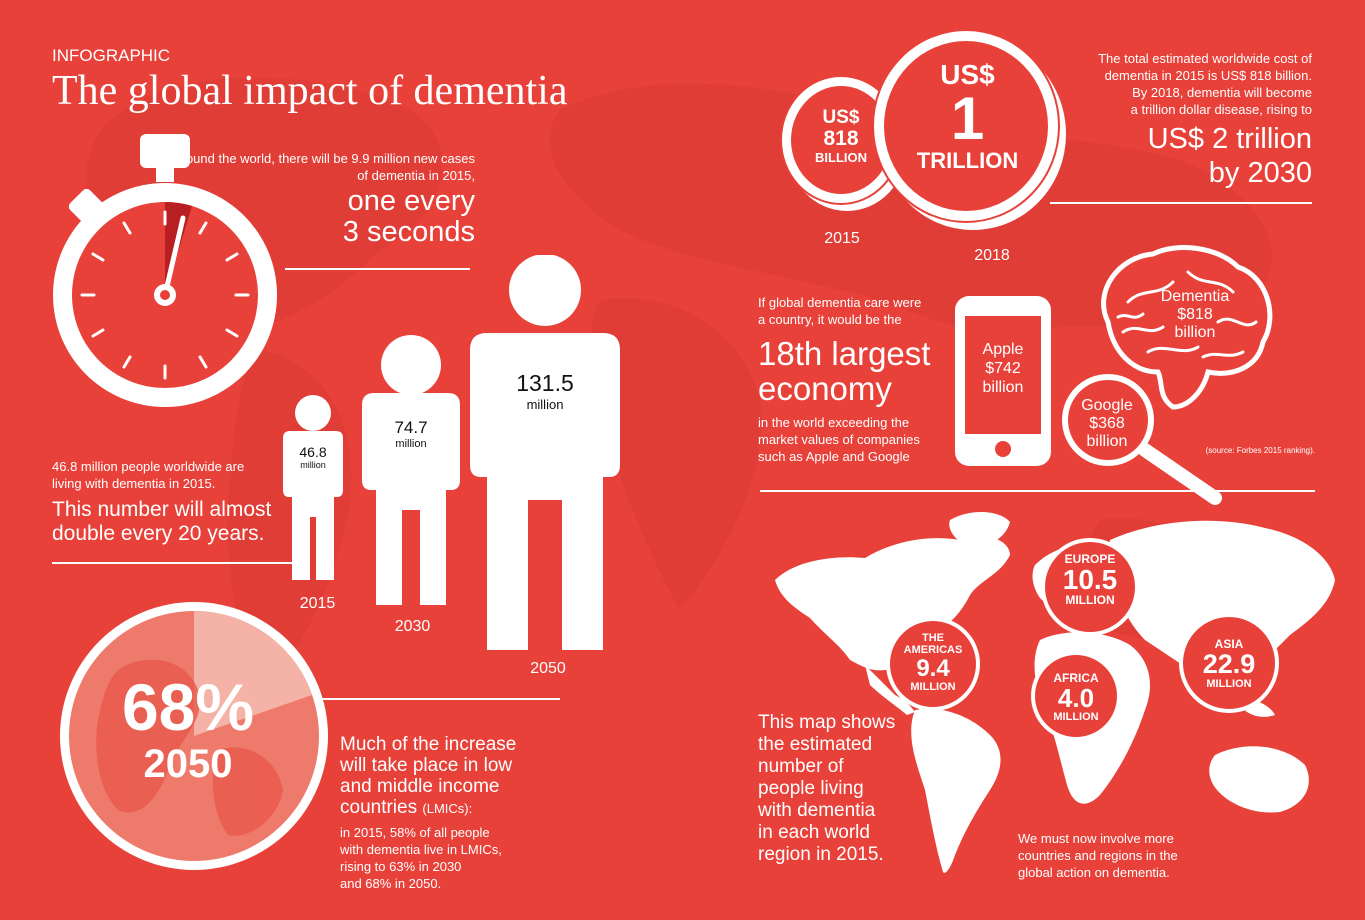 This screenshot has width=1365, height=920. I want to click on coin-big-line3: TRILLION, so click(967, 160).